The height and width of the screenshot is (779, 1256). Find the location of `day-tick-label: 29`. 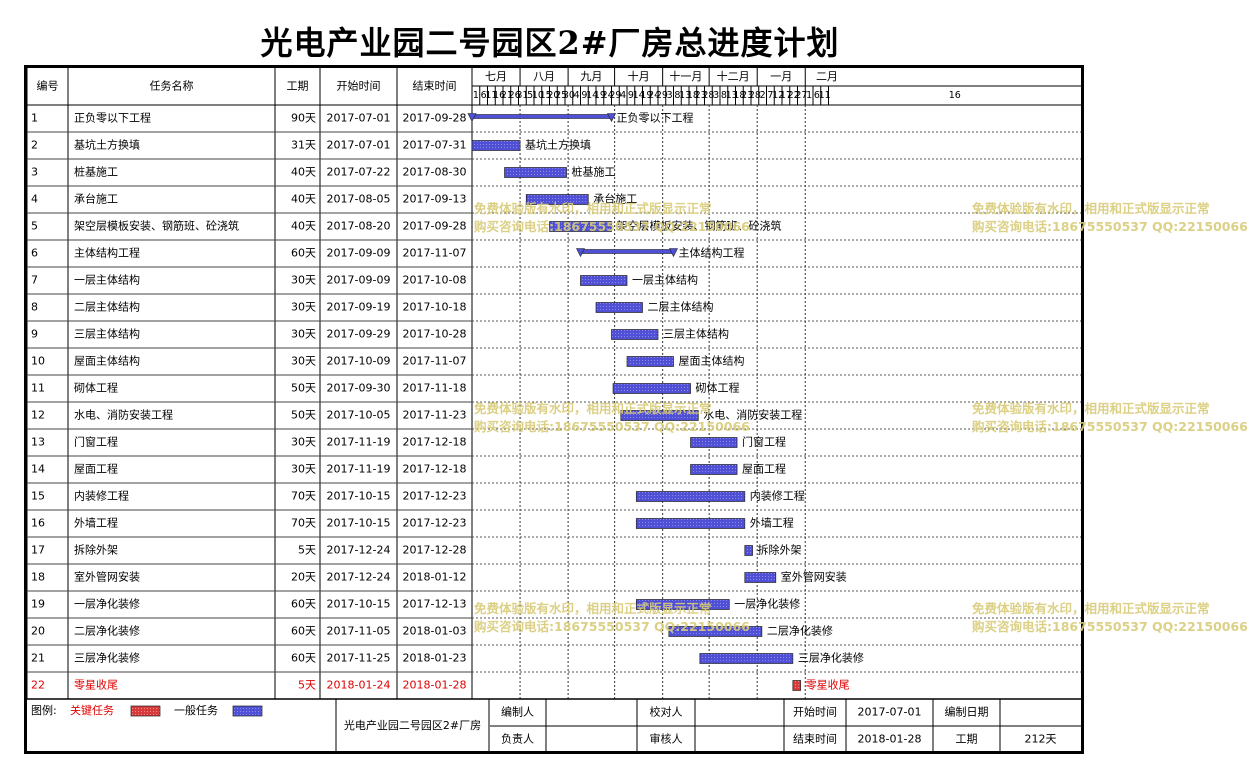

day-tick-label: 29 is located at coordinates (662, 95).